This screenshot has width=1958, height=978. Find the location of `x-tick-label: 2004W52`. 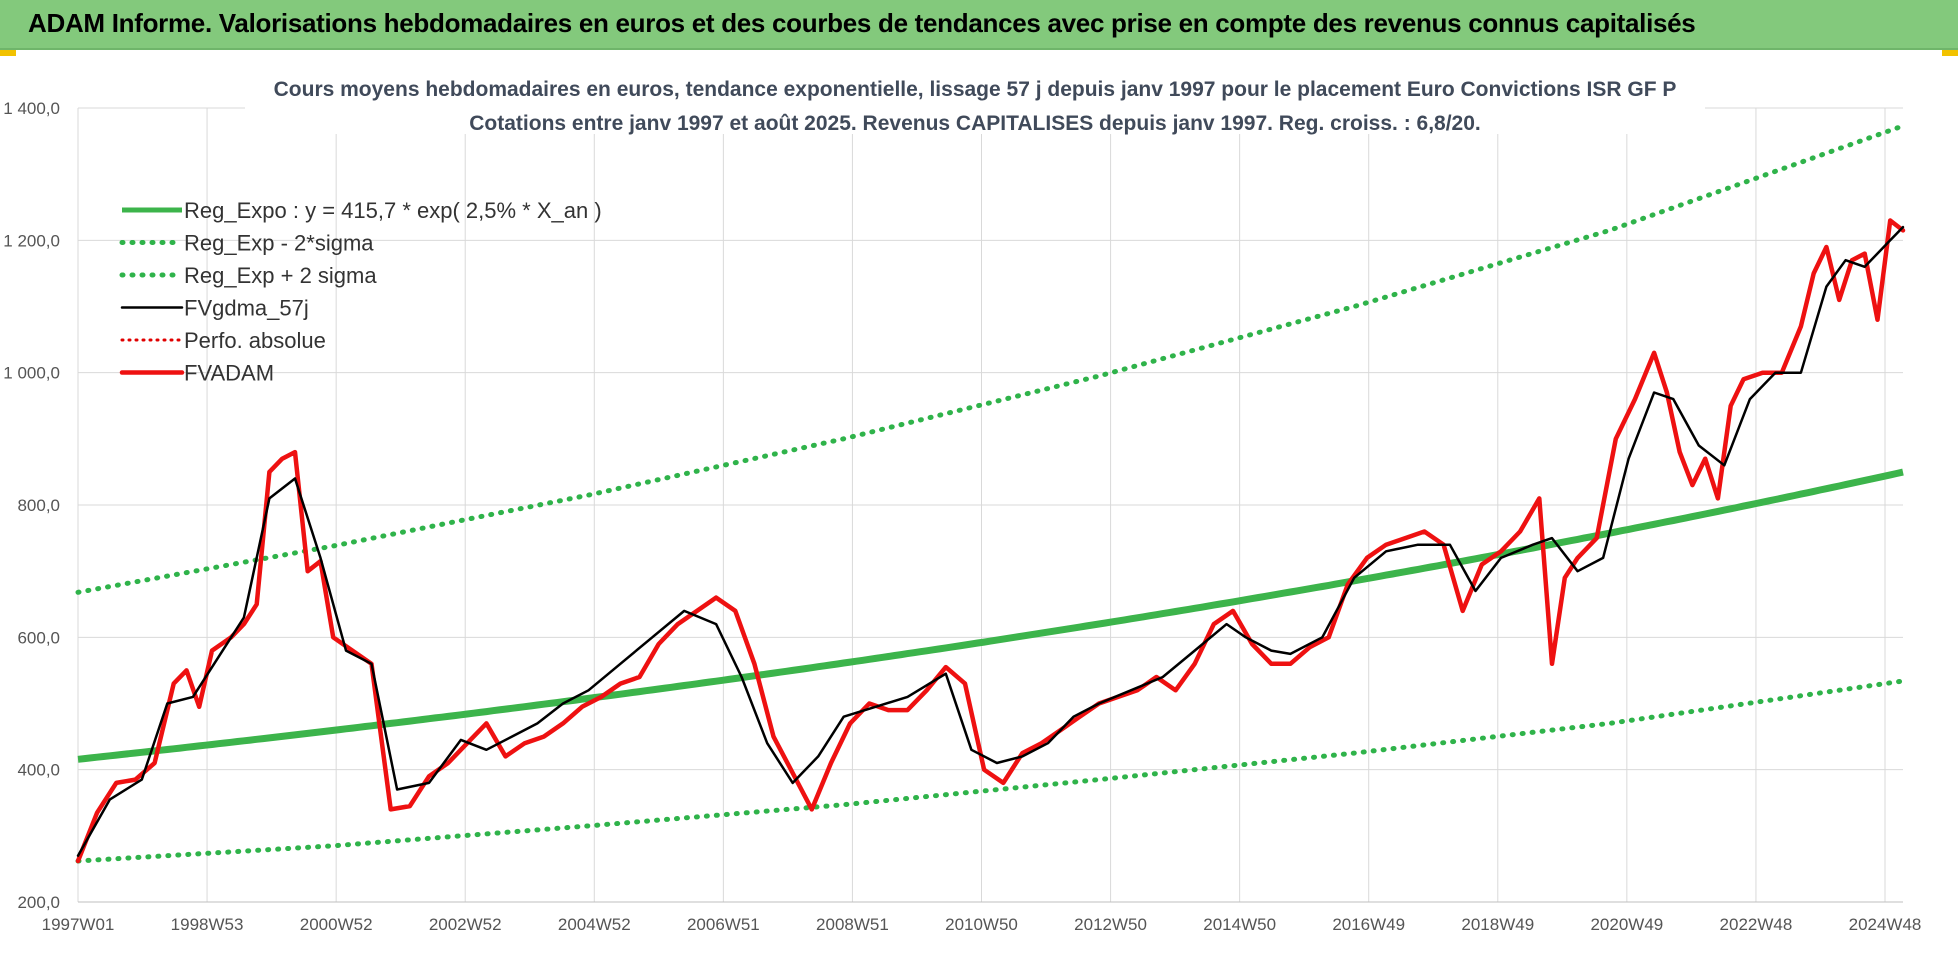

x-tick-label: 2004W52 is located at coordinates (594, 924).